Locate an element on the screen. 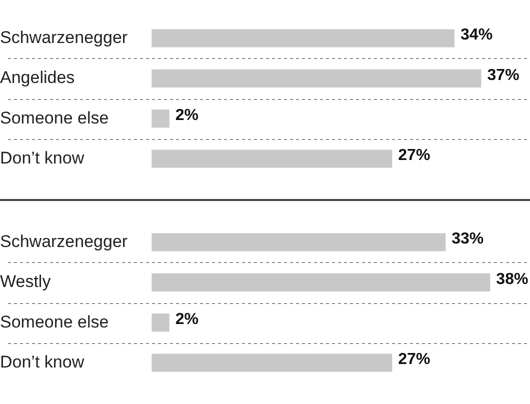 The height and width of the screenshot is (404, 530). data-label: 34% is located at coordinates (476, 35).